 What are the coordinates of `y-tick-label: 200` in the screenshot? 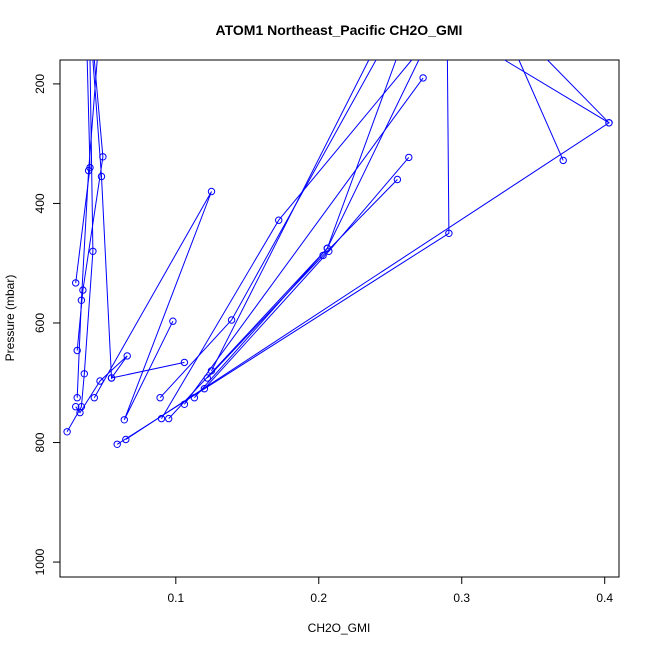 It's located at (40, 84).